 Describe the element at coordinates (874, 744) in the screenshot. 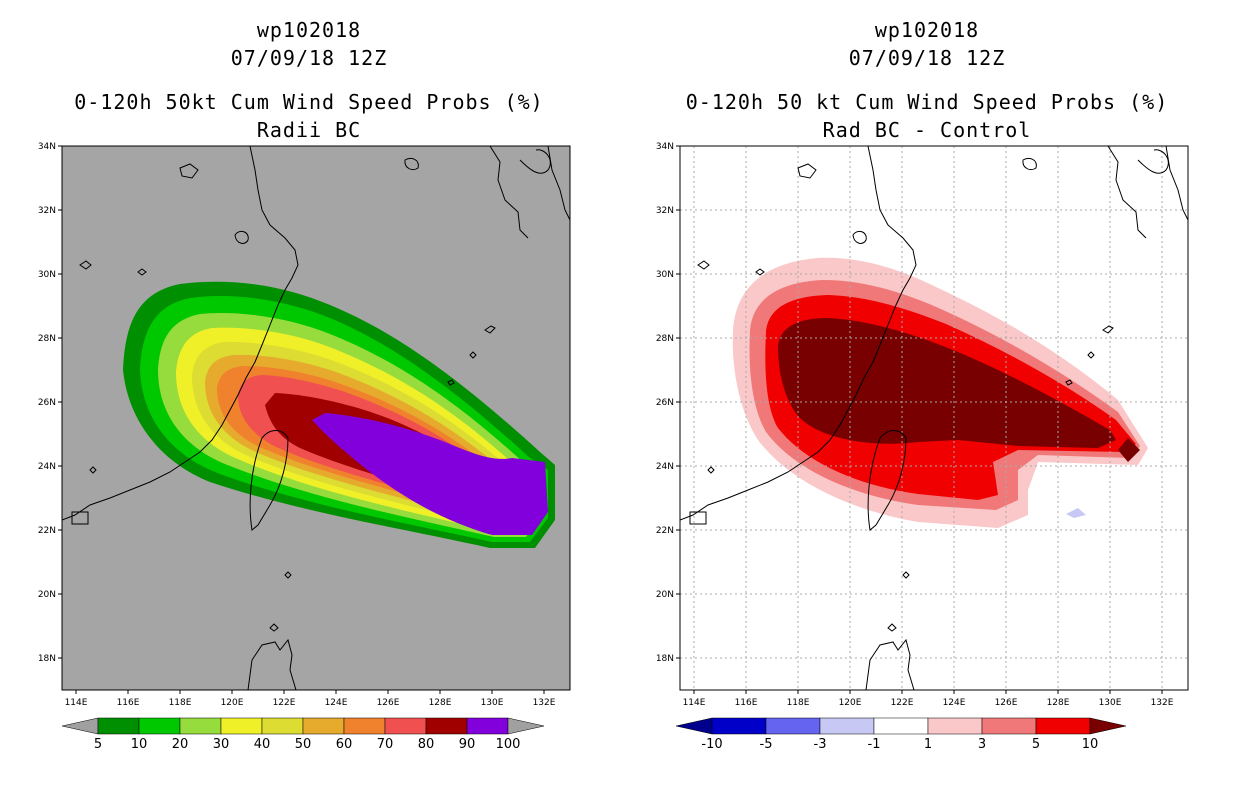

I see `colorbar-label: -1` at that location.